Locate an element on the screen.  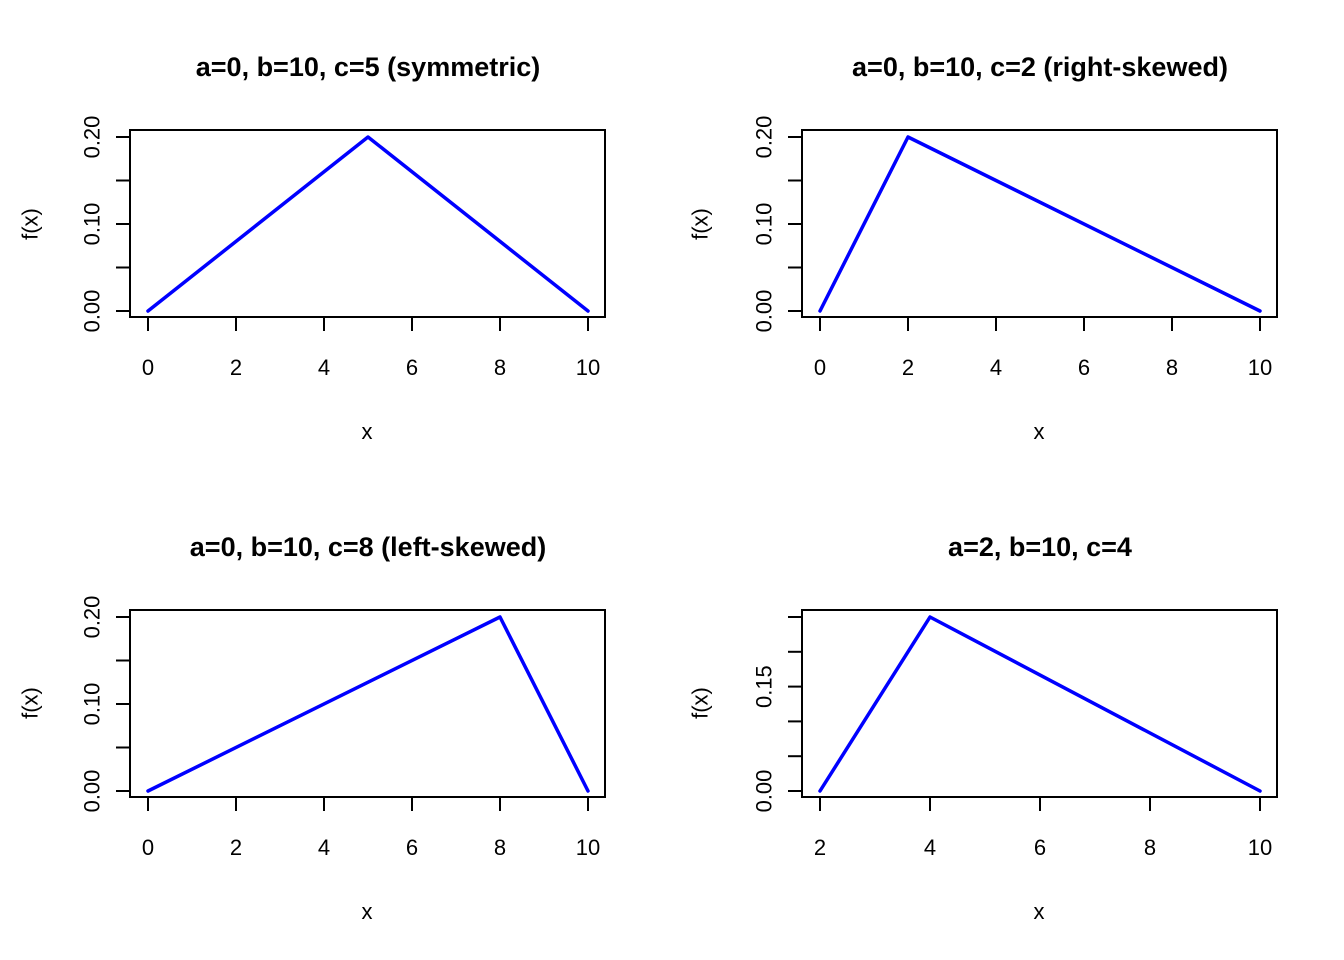
chart-title: a=2, b=10, c=4 is located at coordinates (1040, 547).